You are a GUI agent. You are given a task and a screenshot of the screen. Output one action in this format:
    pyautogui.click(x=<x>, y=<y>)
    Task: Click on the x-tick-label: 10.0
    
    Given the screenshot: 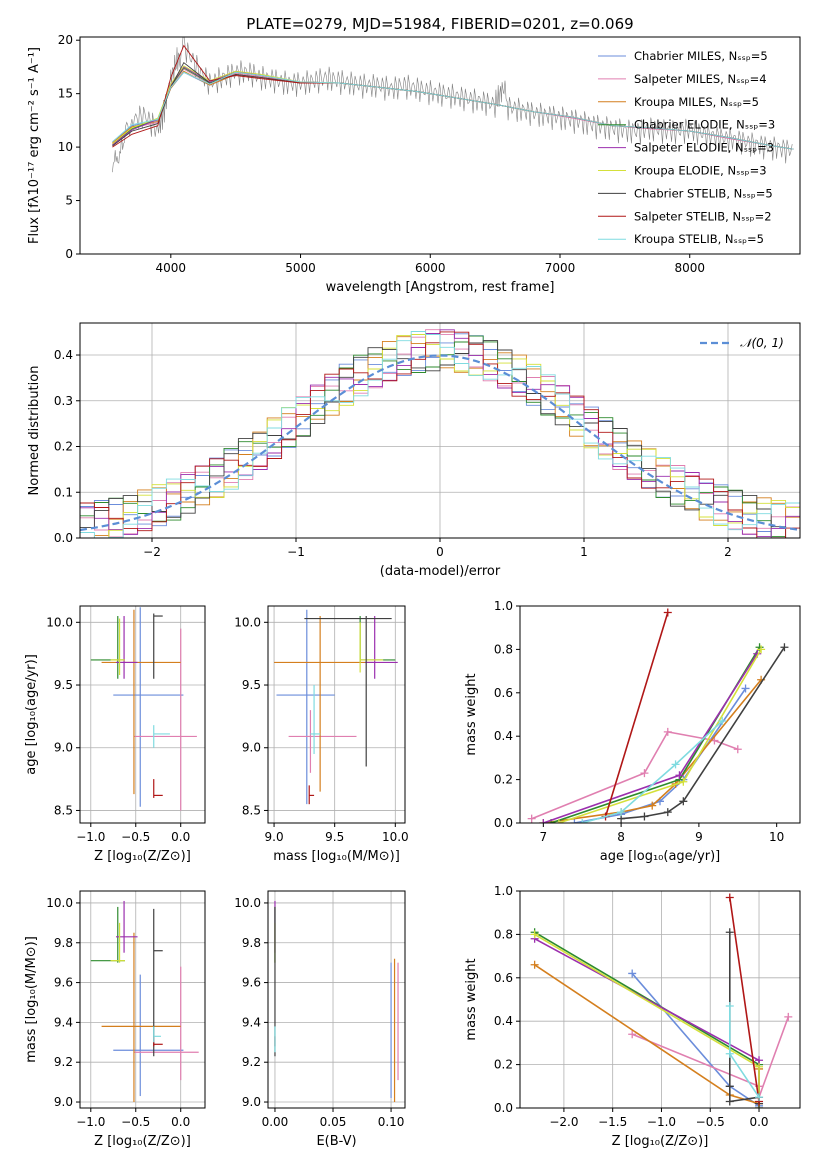 What is the action you would take?
    pyautogui.click(x=395, y=837)
    